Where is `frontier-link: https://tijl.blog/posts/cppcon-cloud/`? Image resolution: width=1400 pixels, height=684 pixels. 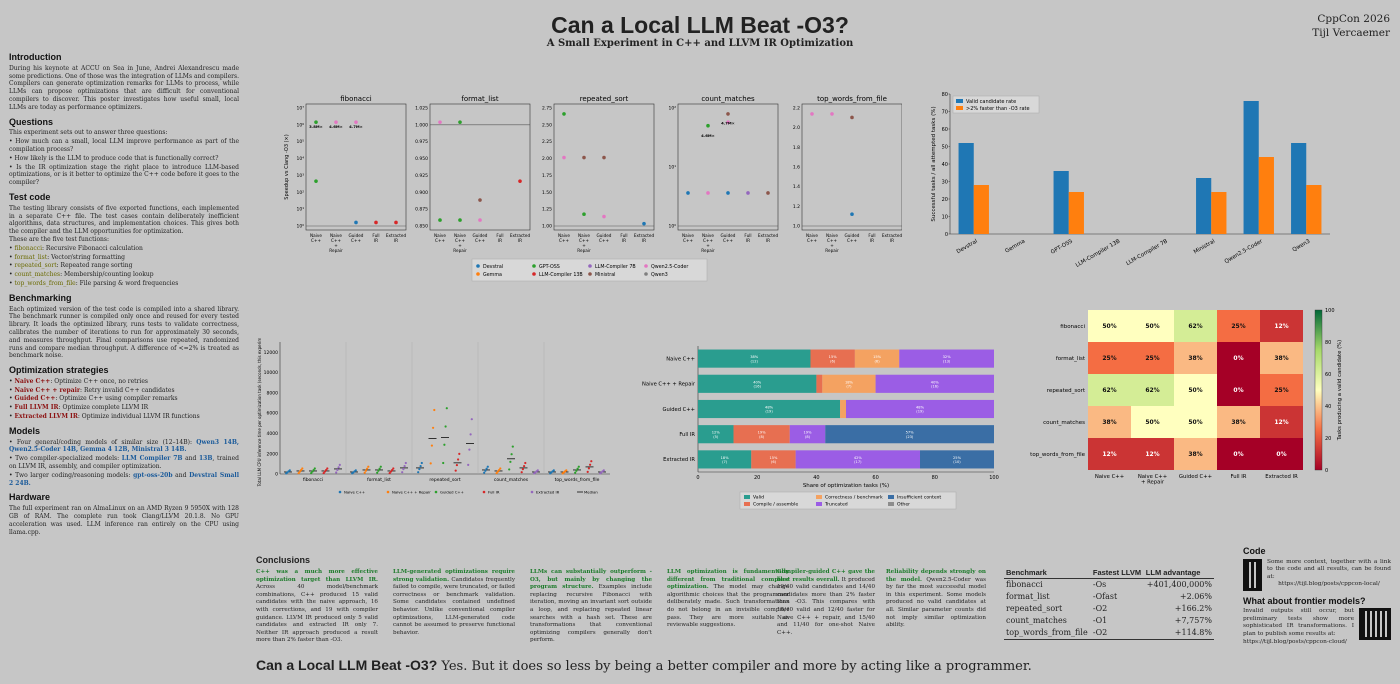
frontier-link: https://tijl.blog/posts/cppcon-cloud/ is located at coordinates (1295, 641).